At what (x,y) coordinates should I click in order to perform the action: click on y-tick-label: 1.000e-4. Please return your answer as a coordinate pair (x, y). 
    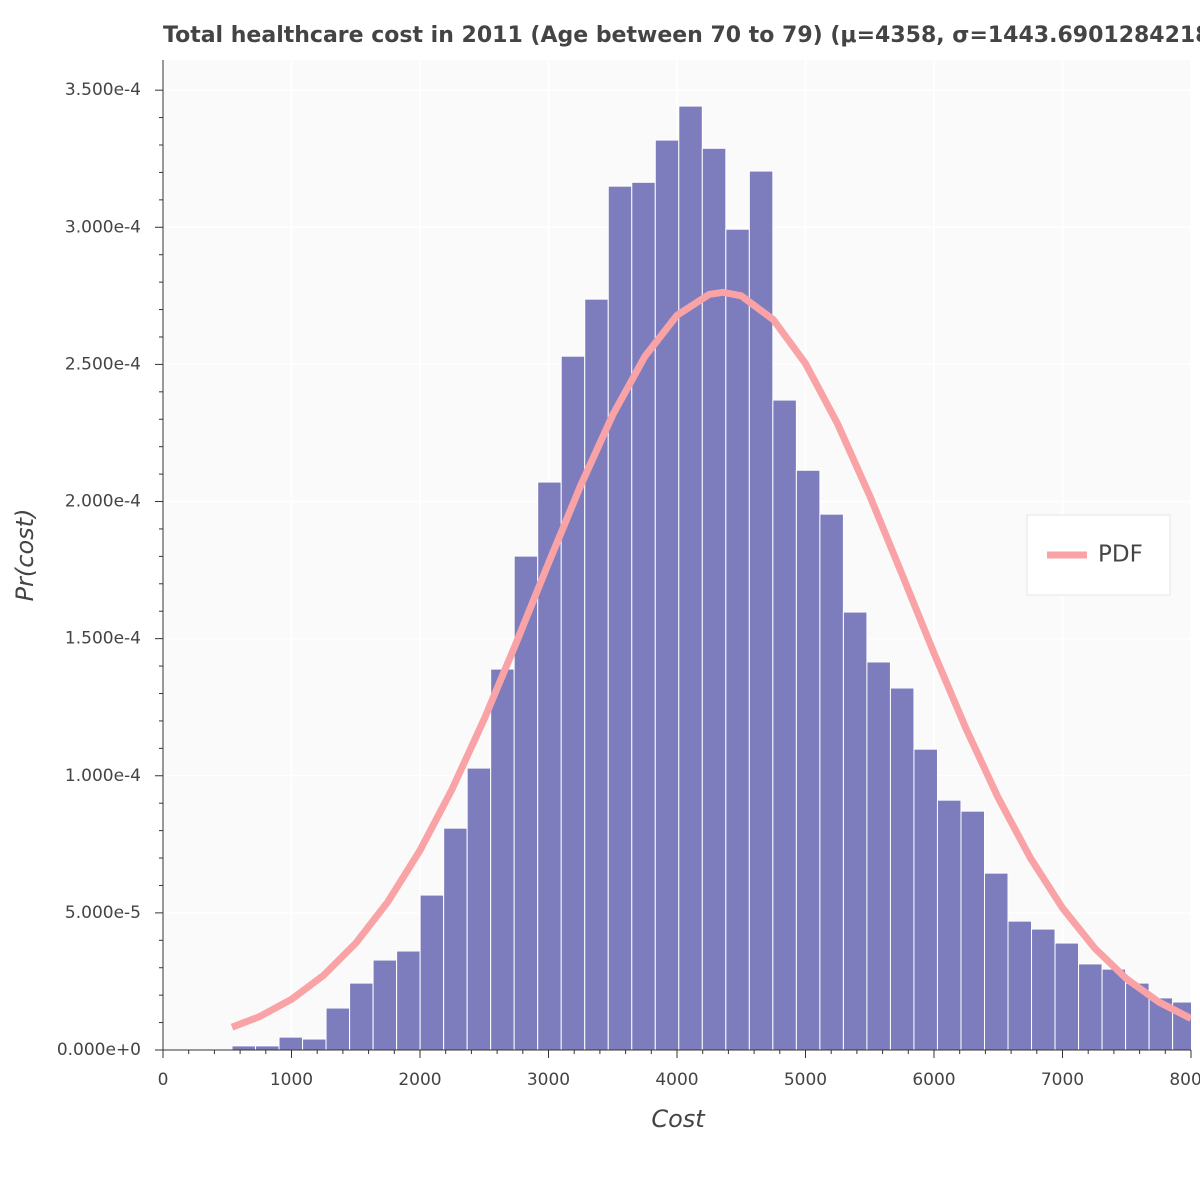
    Looking at the image, I should click on (103, 776).